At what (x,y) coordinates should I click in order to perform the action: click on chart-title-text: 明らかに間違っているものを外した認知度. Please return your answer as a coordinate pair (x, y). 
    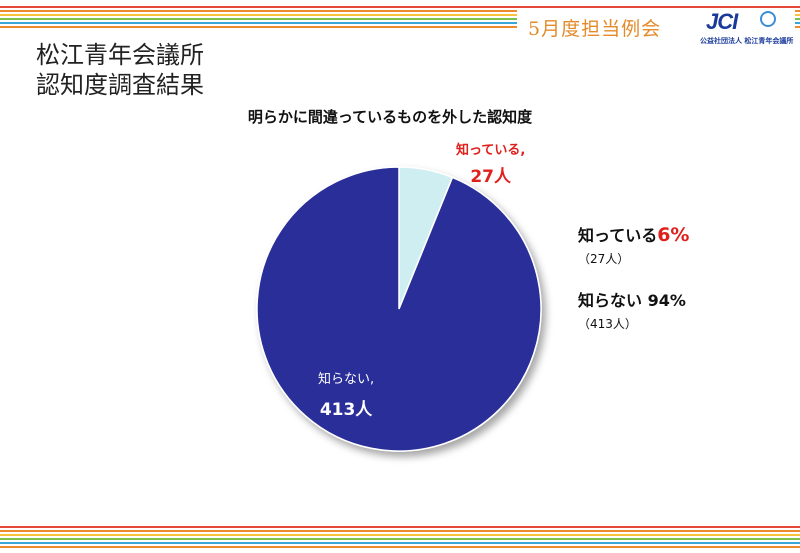
    Looking at the image, I should click on (390, 117).